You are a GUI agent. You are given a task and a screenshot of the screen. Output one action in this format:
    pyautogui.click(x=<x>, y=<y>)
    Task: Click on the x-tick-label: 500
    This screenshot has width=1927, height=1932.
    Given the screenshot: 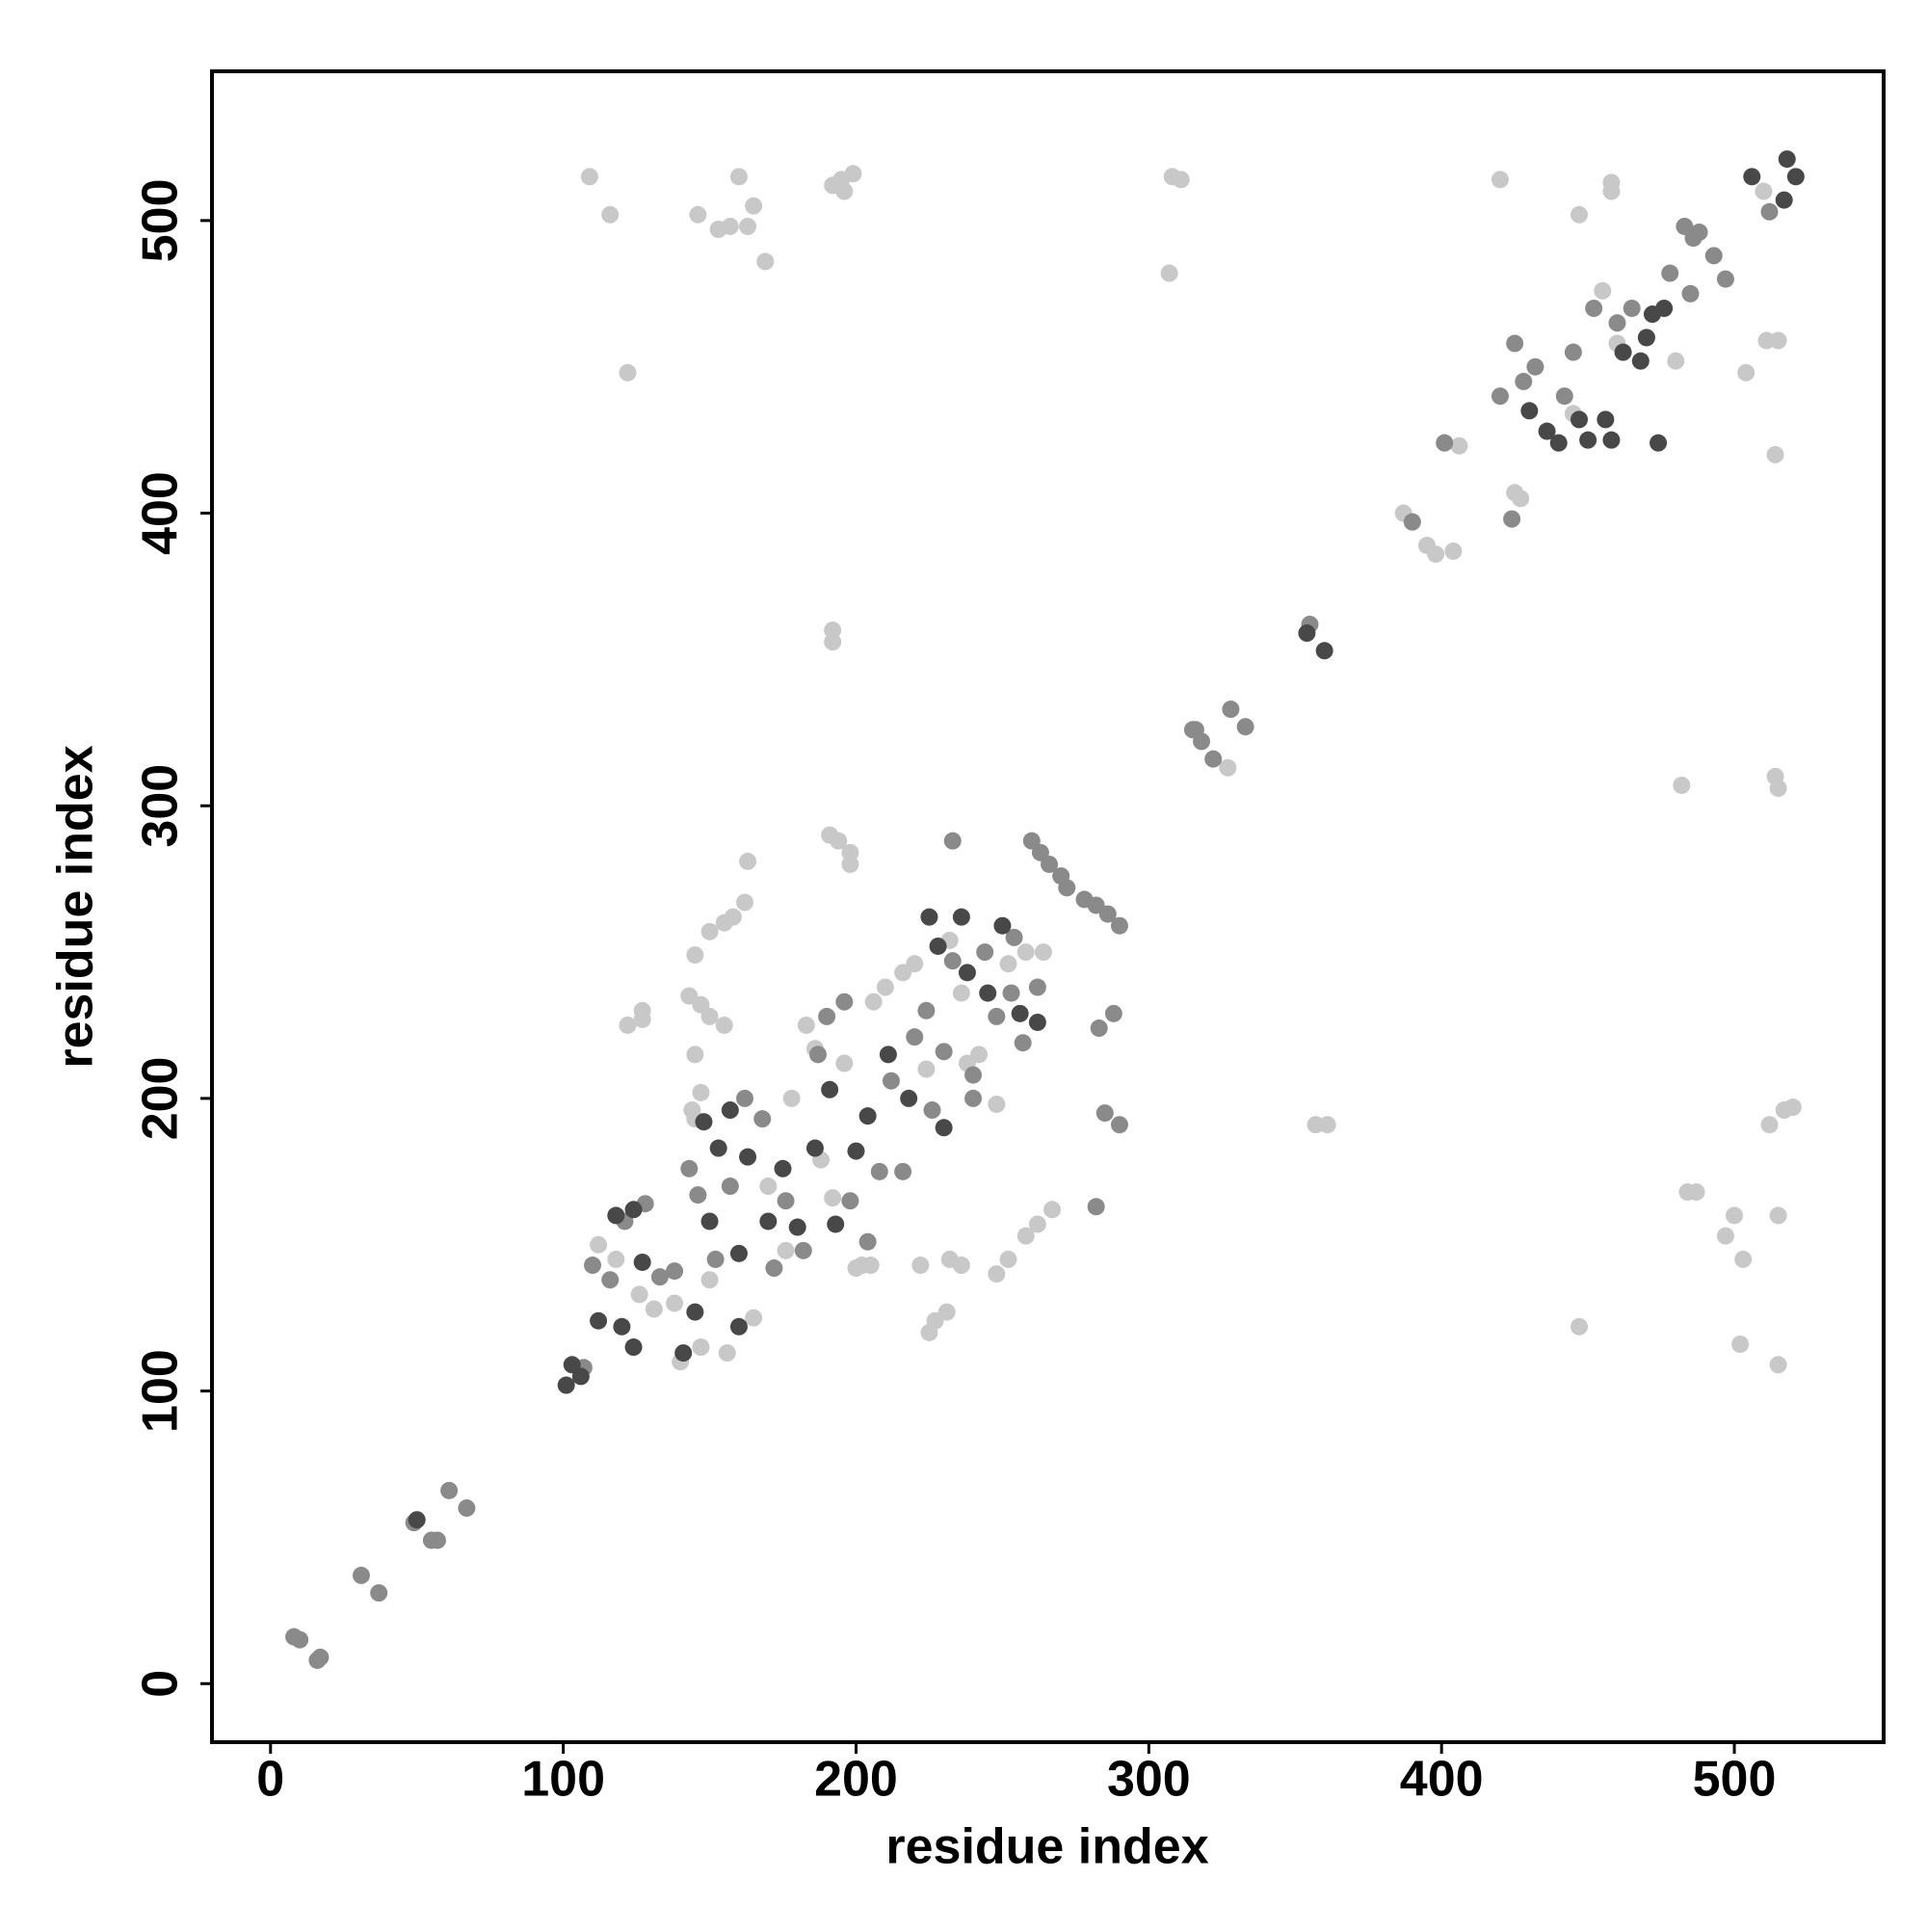 What is the action you would take?
    pyautogui.click(x=1735, y=1780)
    